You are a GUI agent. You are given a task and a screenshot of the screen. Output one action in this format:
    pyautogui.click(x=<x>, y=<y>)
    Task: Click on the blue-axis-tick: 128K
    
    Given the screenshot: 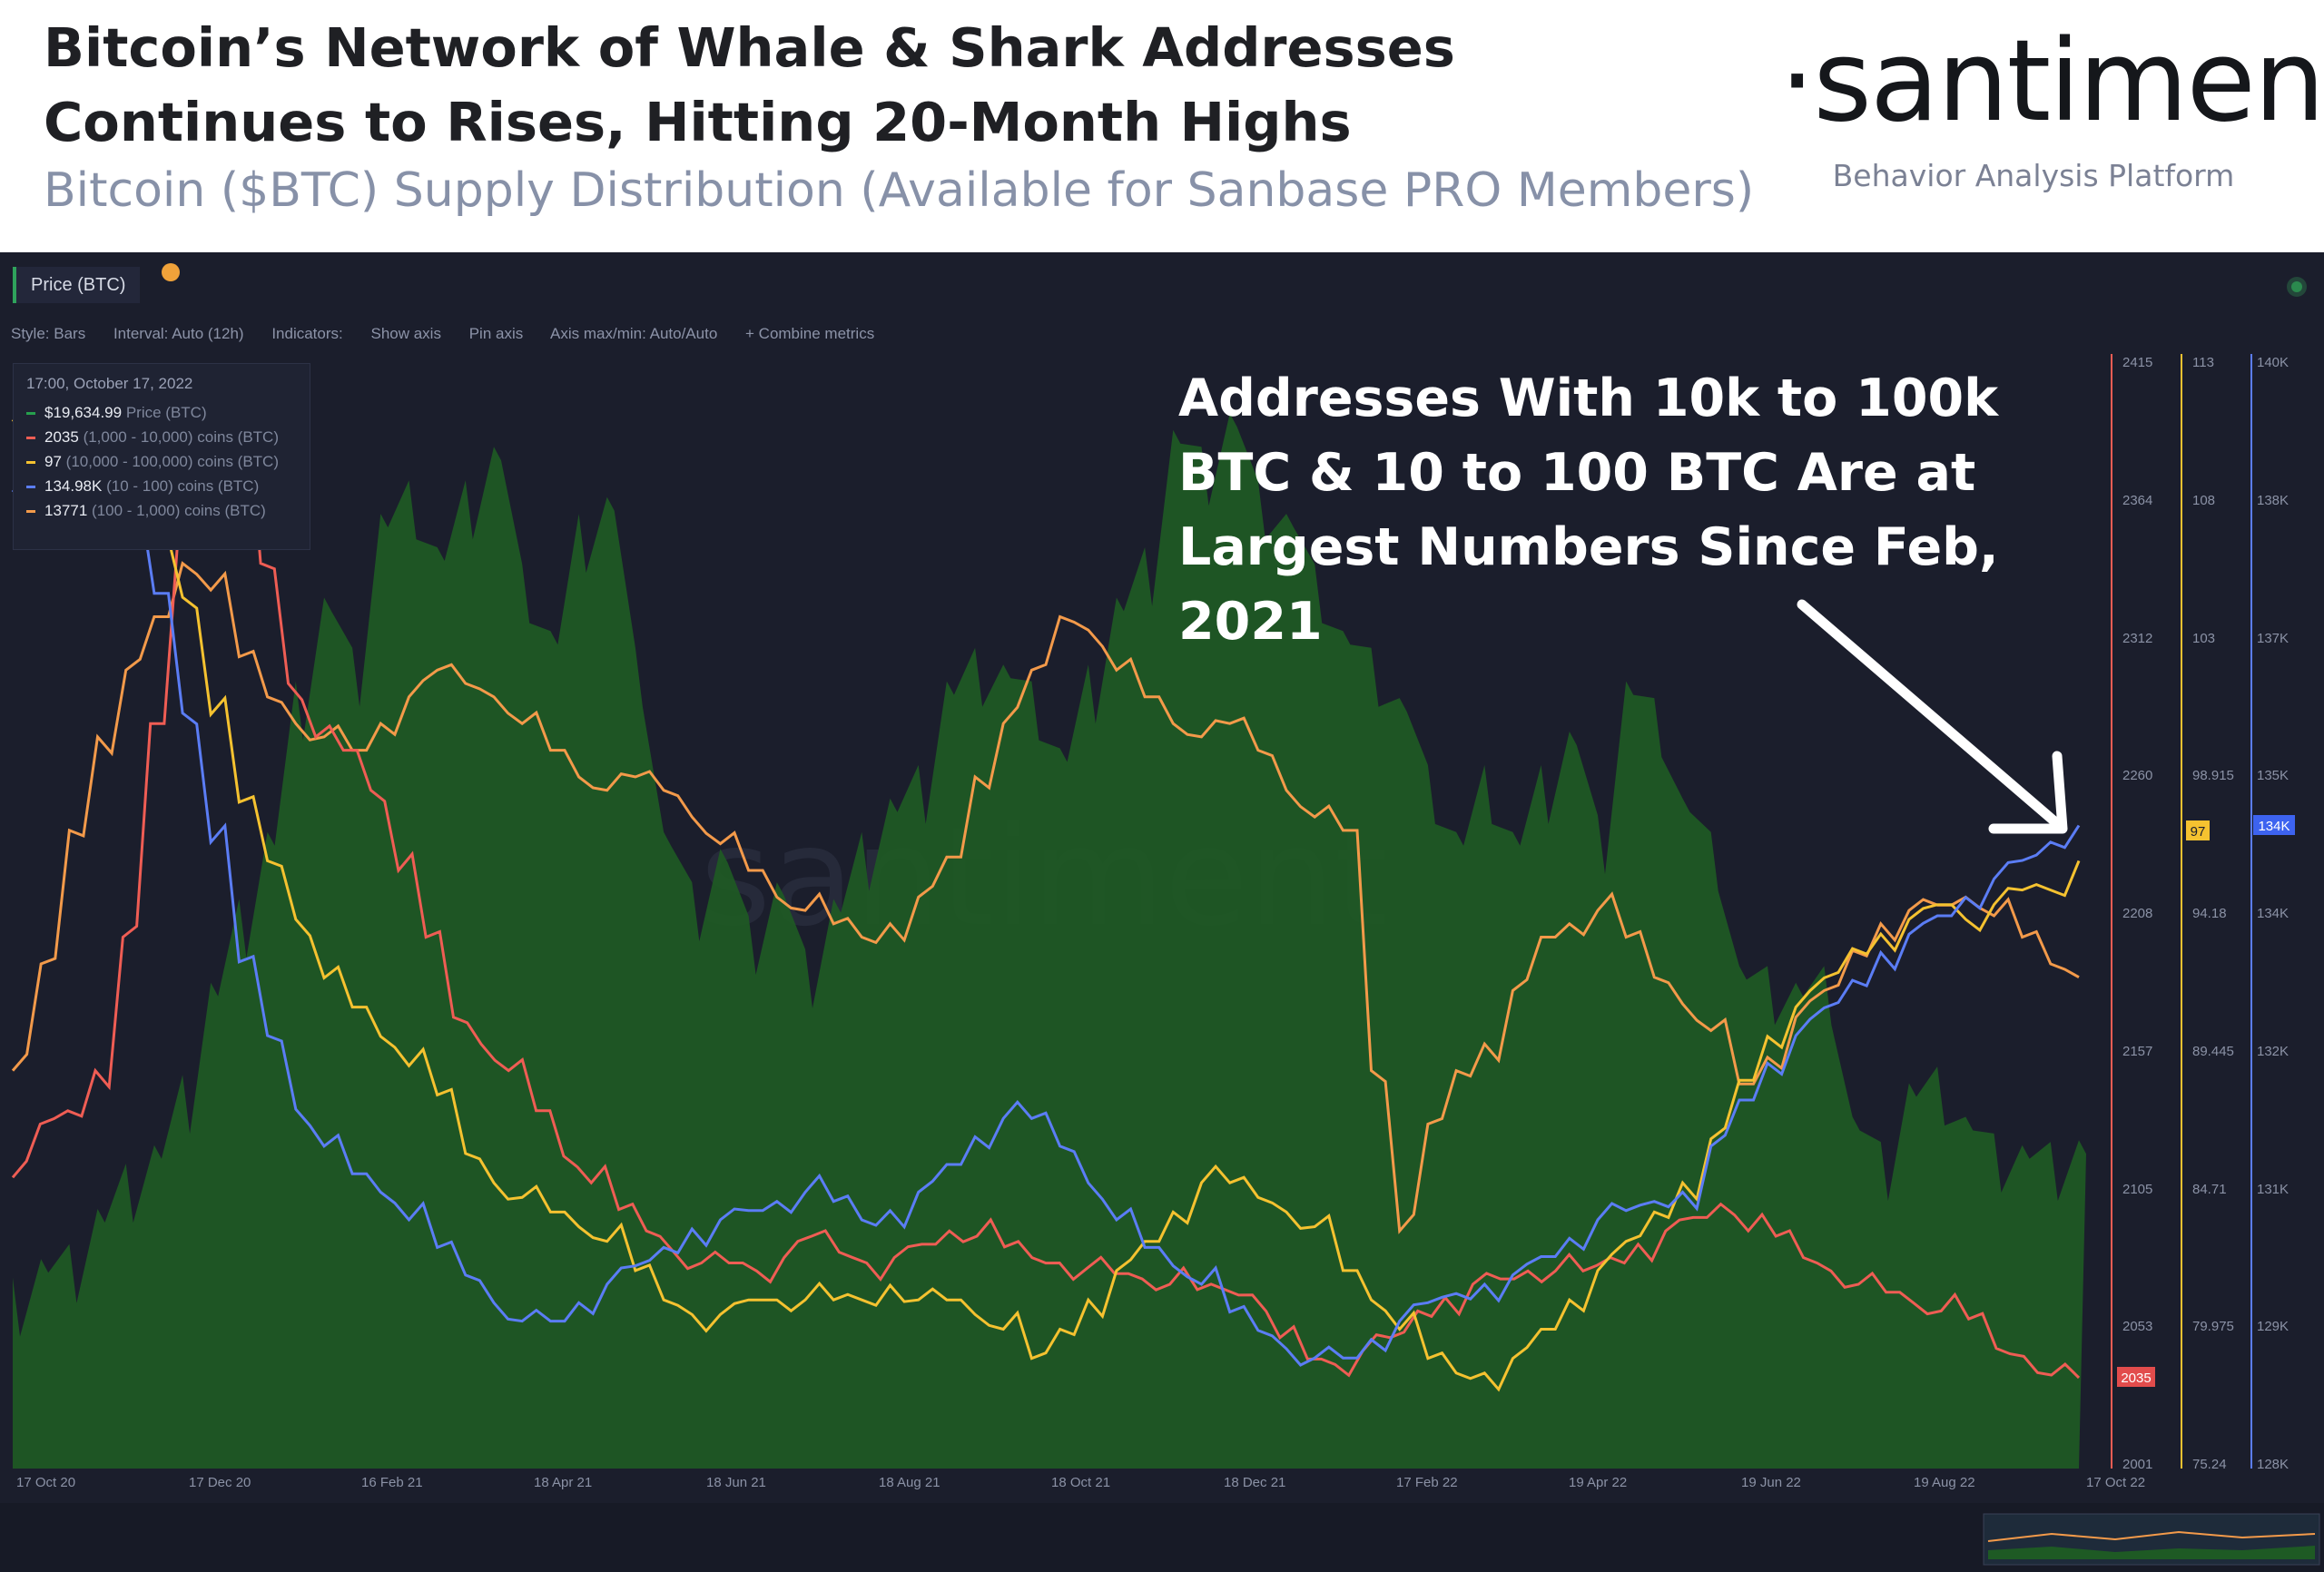 What is the action you would take?
    pyautogui.click(x=2273, y=1464)
    